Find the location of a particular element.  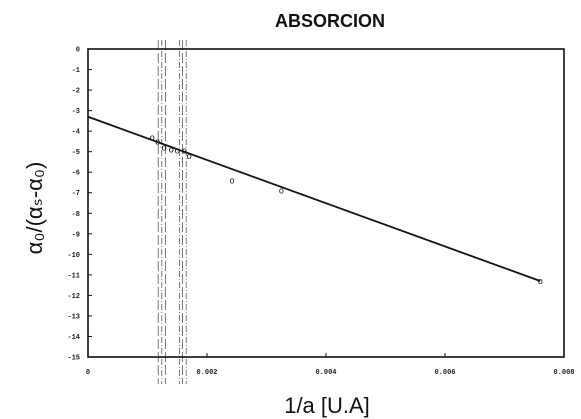

y-tick-label: -3 is located at coordinates (76, 112).